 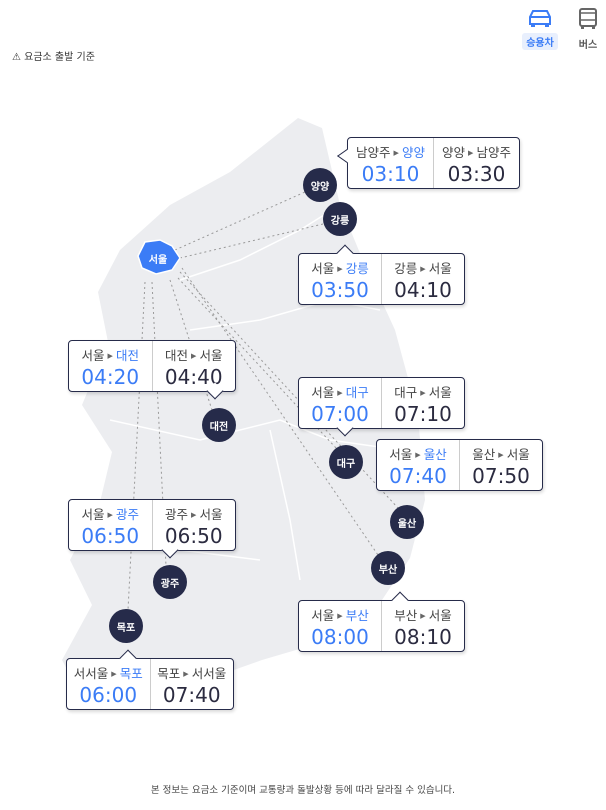 What do you see at coordinates (406, 392) in the screenshot?
I see `from: 대구` at bounding box center [406, 392].